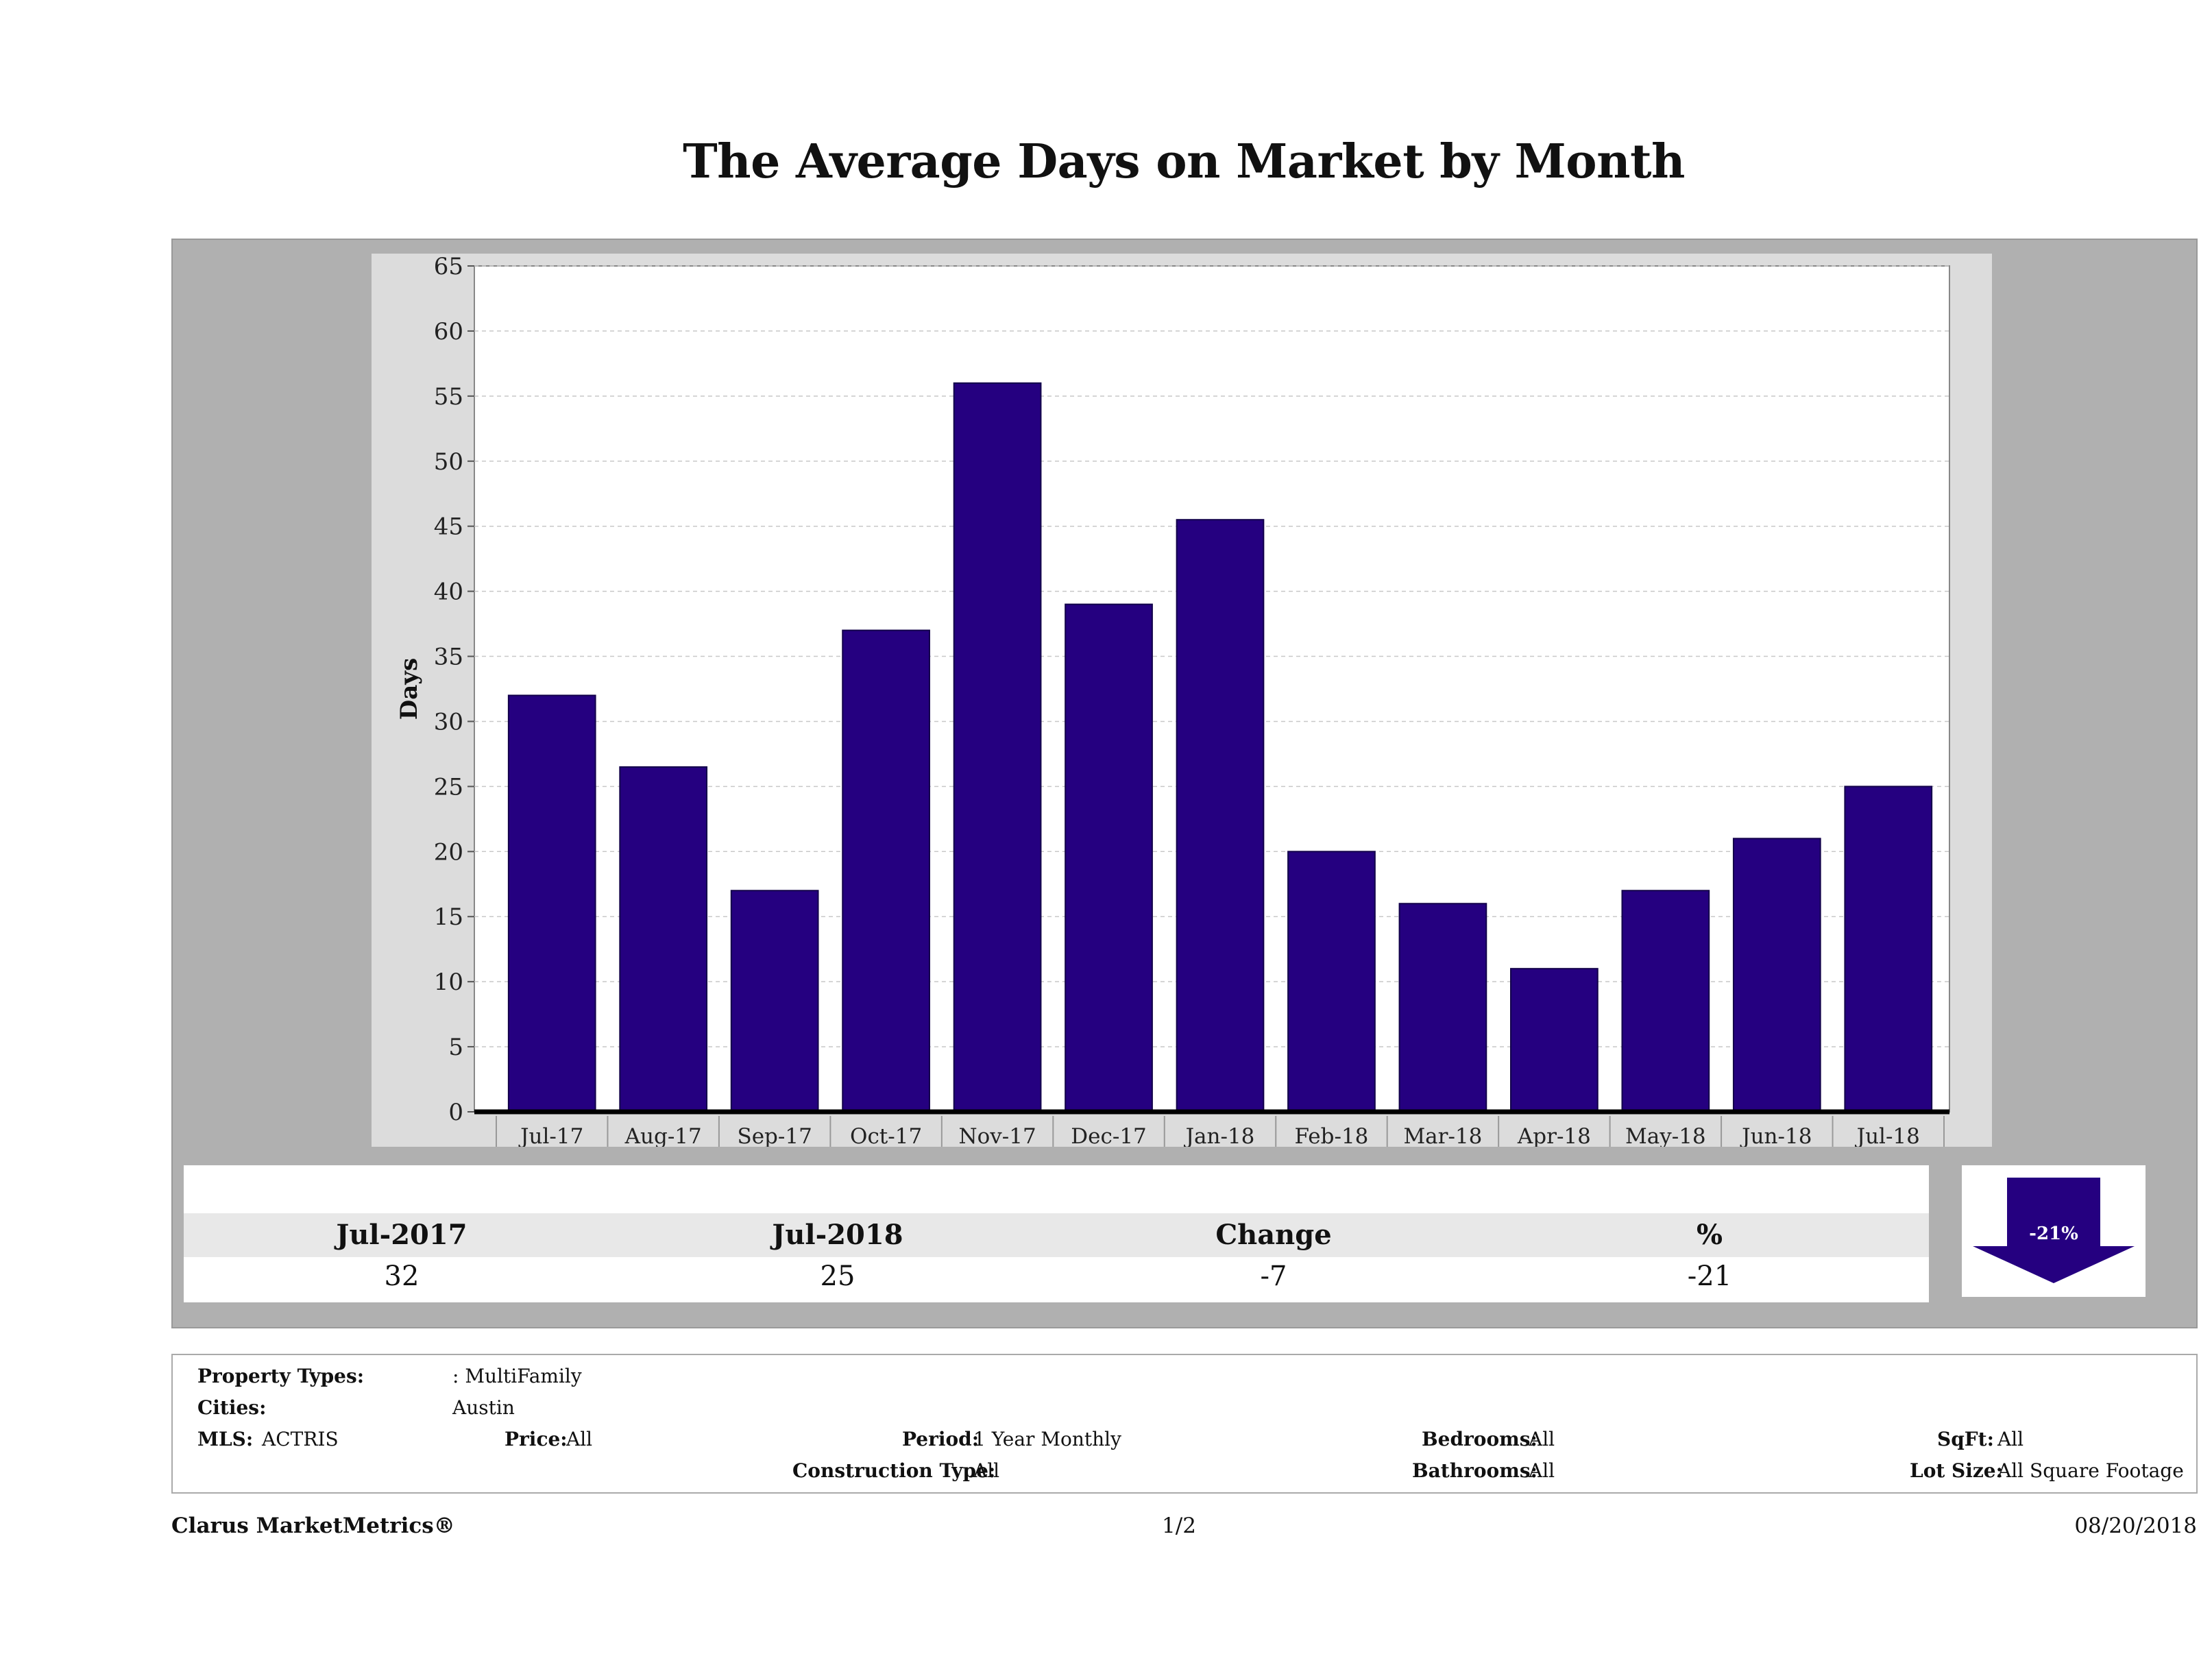  What do you see at coordinates (455, 1112) in the screenshot?
I see `y-tick-label: 0` at bounding box center [455, 1112].